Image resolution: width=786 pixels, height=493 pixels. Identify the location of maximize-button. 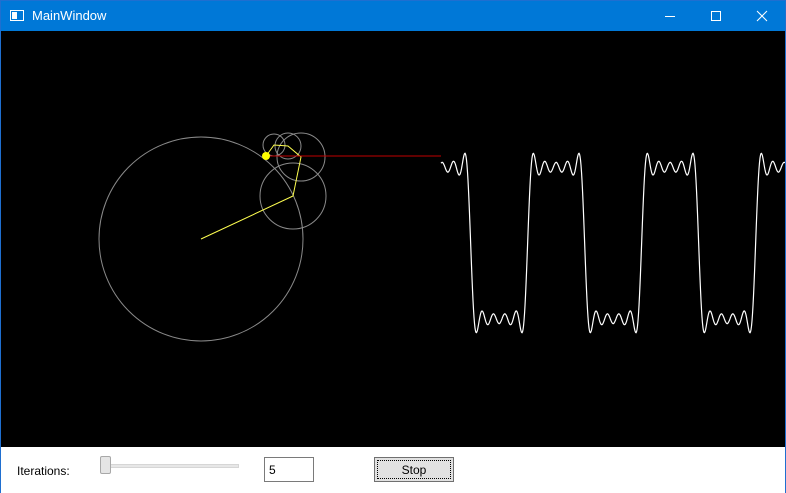
(716, 16).